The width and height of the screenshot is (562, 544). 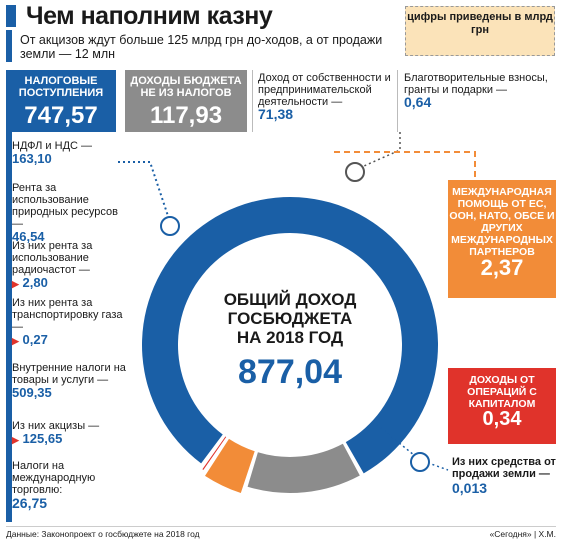 I want to click on tax-item-label: Внутренние налоги на товары и услуги —, so click(x=69, y=374).